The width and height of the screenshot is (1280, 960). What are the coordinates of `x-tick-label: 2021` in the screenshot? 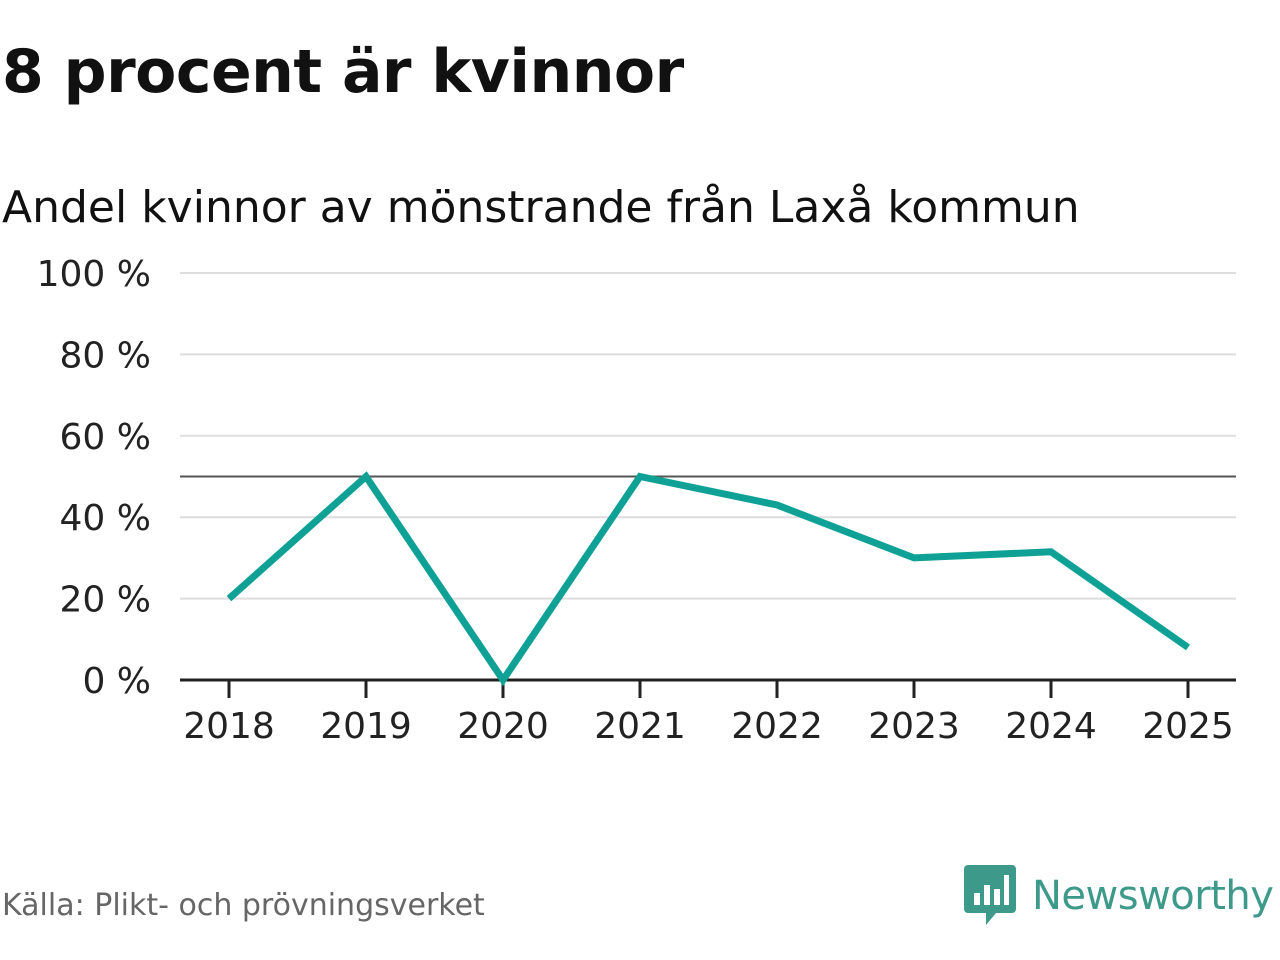 It's located at (640, 726).